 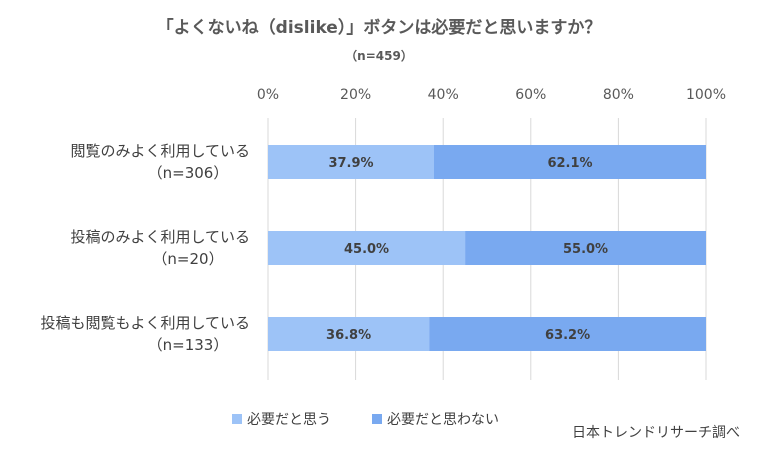 I want to click on chart-title: 「よくないね（dislike）」ボタンは必要だと思いますか？, so click(x=379, y=27).